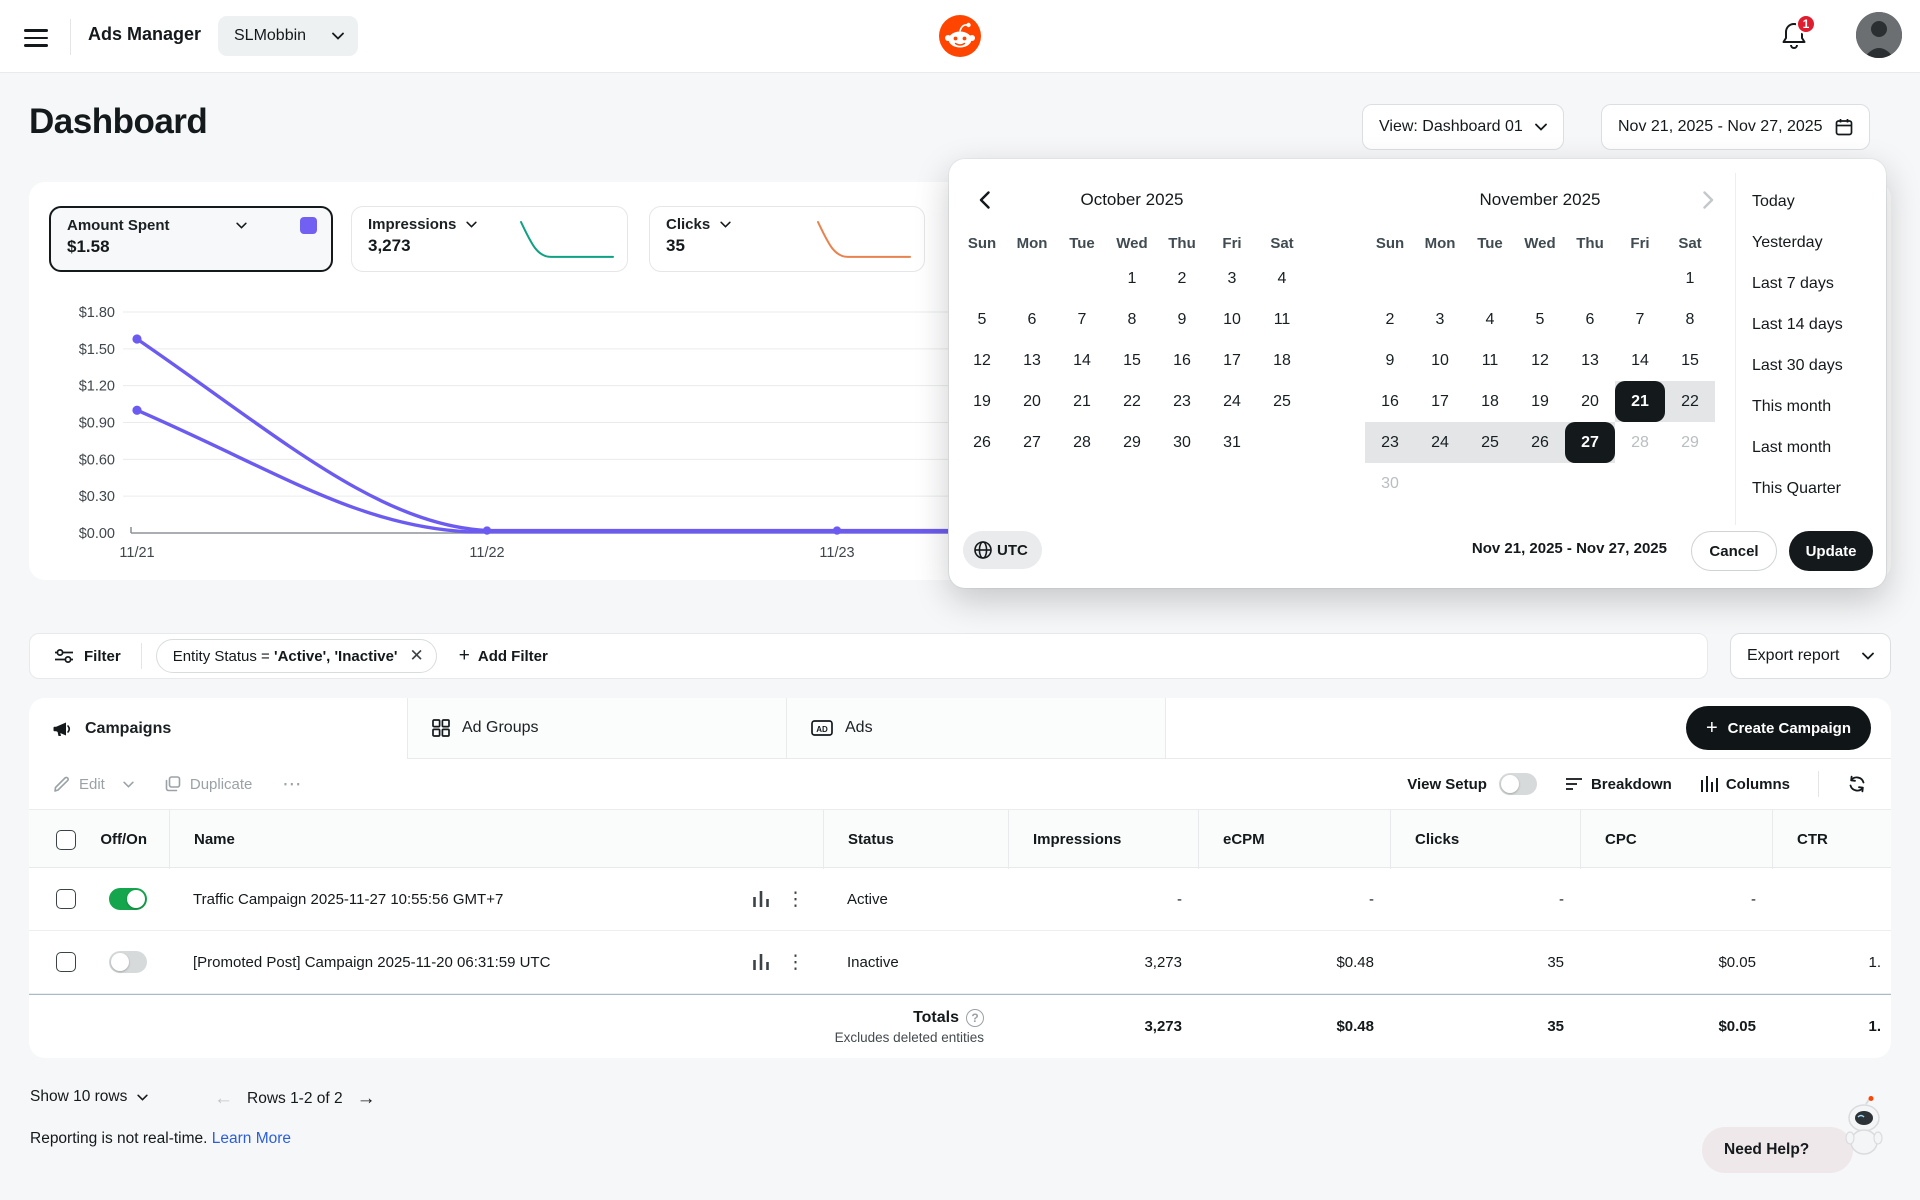  I want to click on create-campaign-button: + Create Campaign, so click(1778, 728).